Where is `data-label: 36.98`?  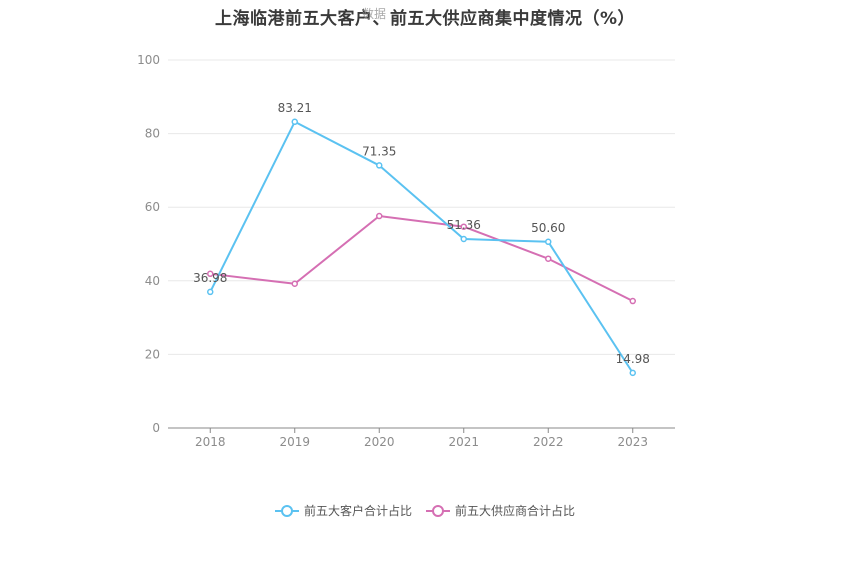 data-label: 36.98 is located at coordinates (210, 278).